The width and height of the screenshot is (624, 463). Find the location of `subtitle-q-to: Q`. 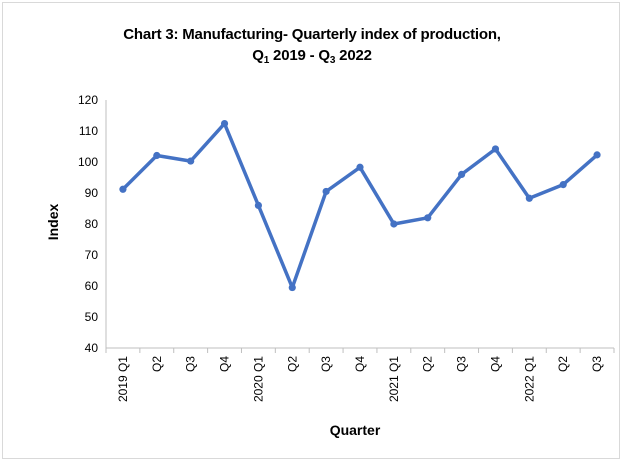

subtitle-q-to: Q is located at coordinates (324, 55).